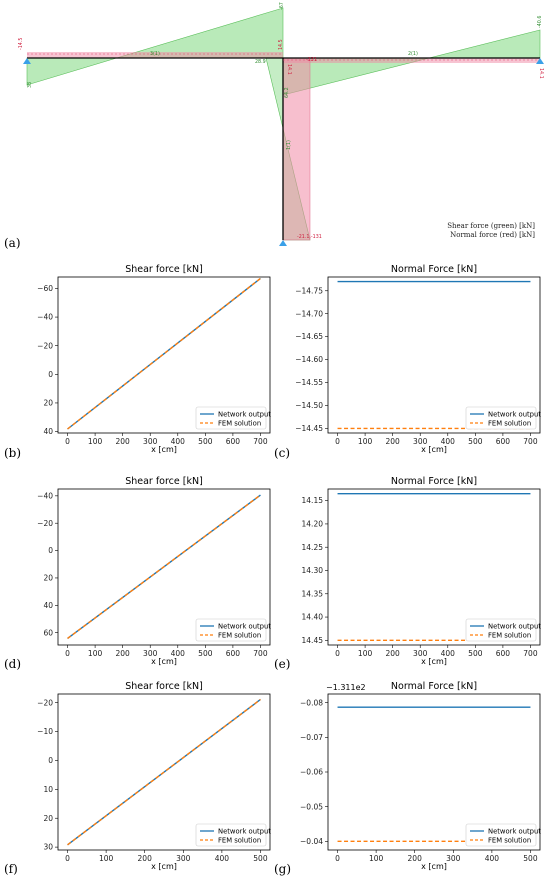 This screenshot has height=878, width=550. I want to click on y-ticks: 14.15 14.20 14.25 14.30 14.35 14.40 14.45, so click(315, 570).